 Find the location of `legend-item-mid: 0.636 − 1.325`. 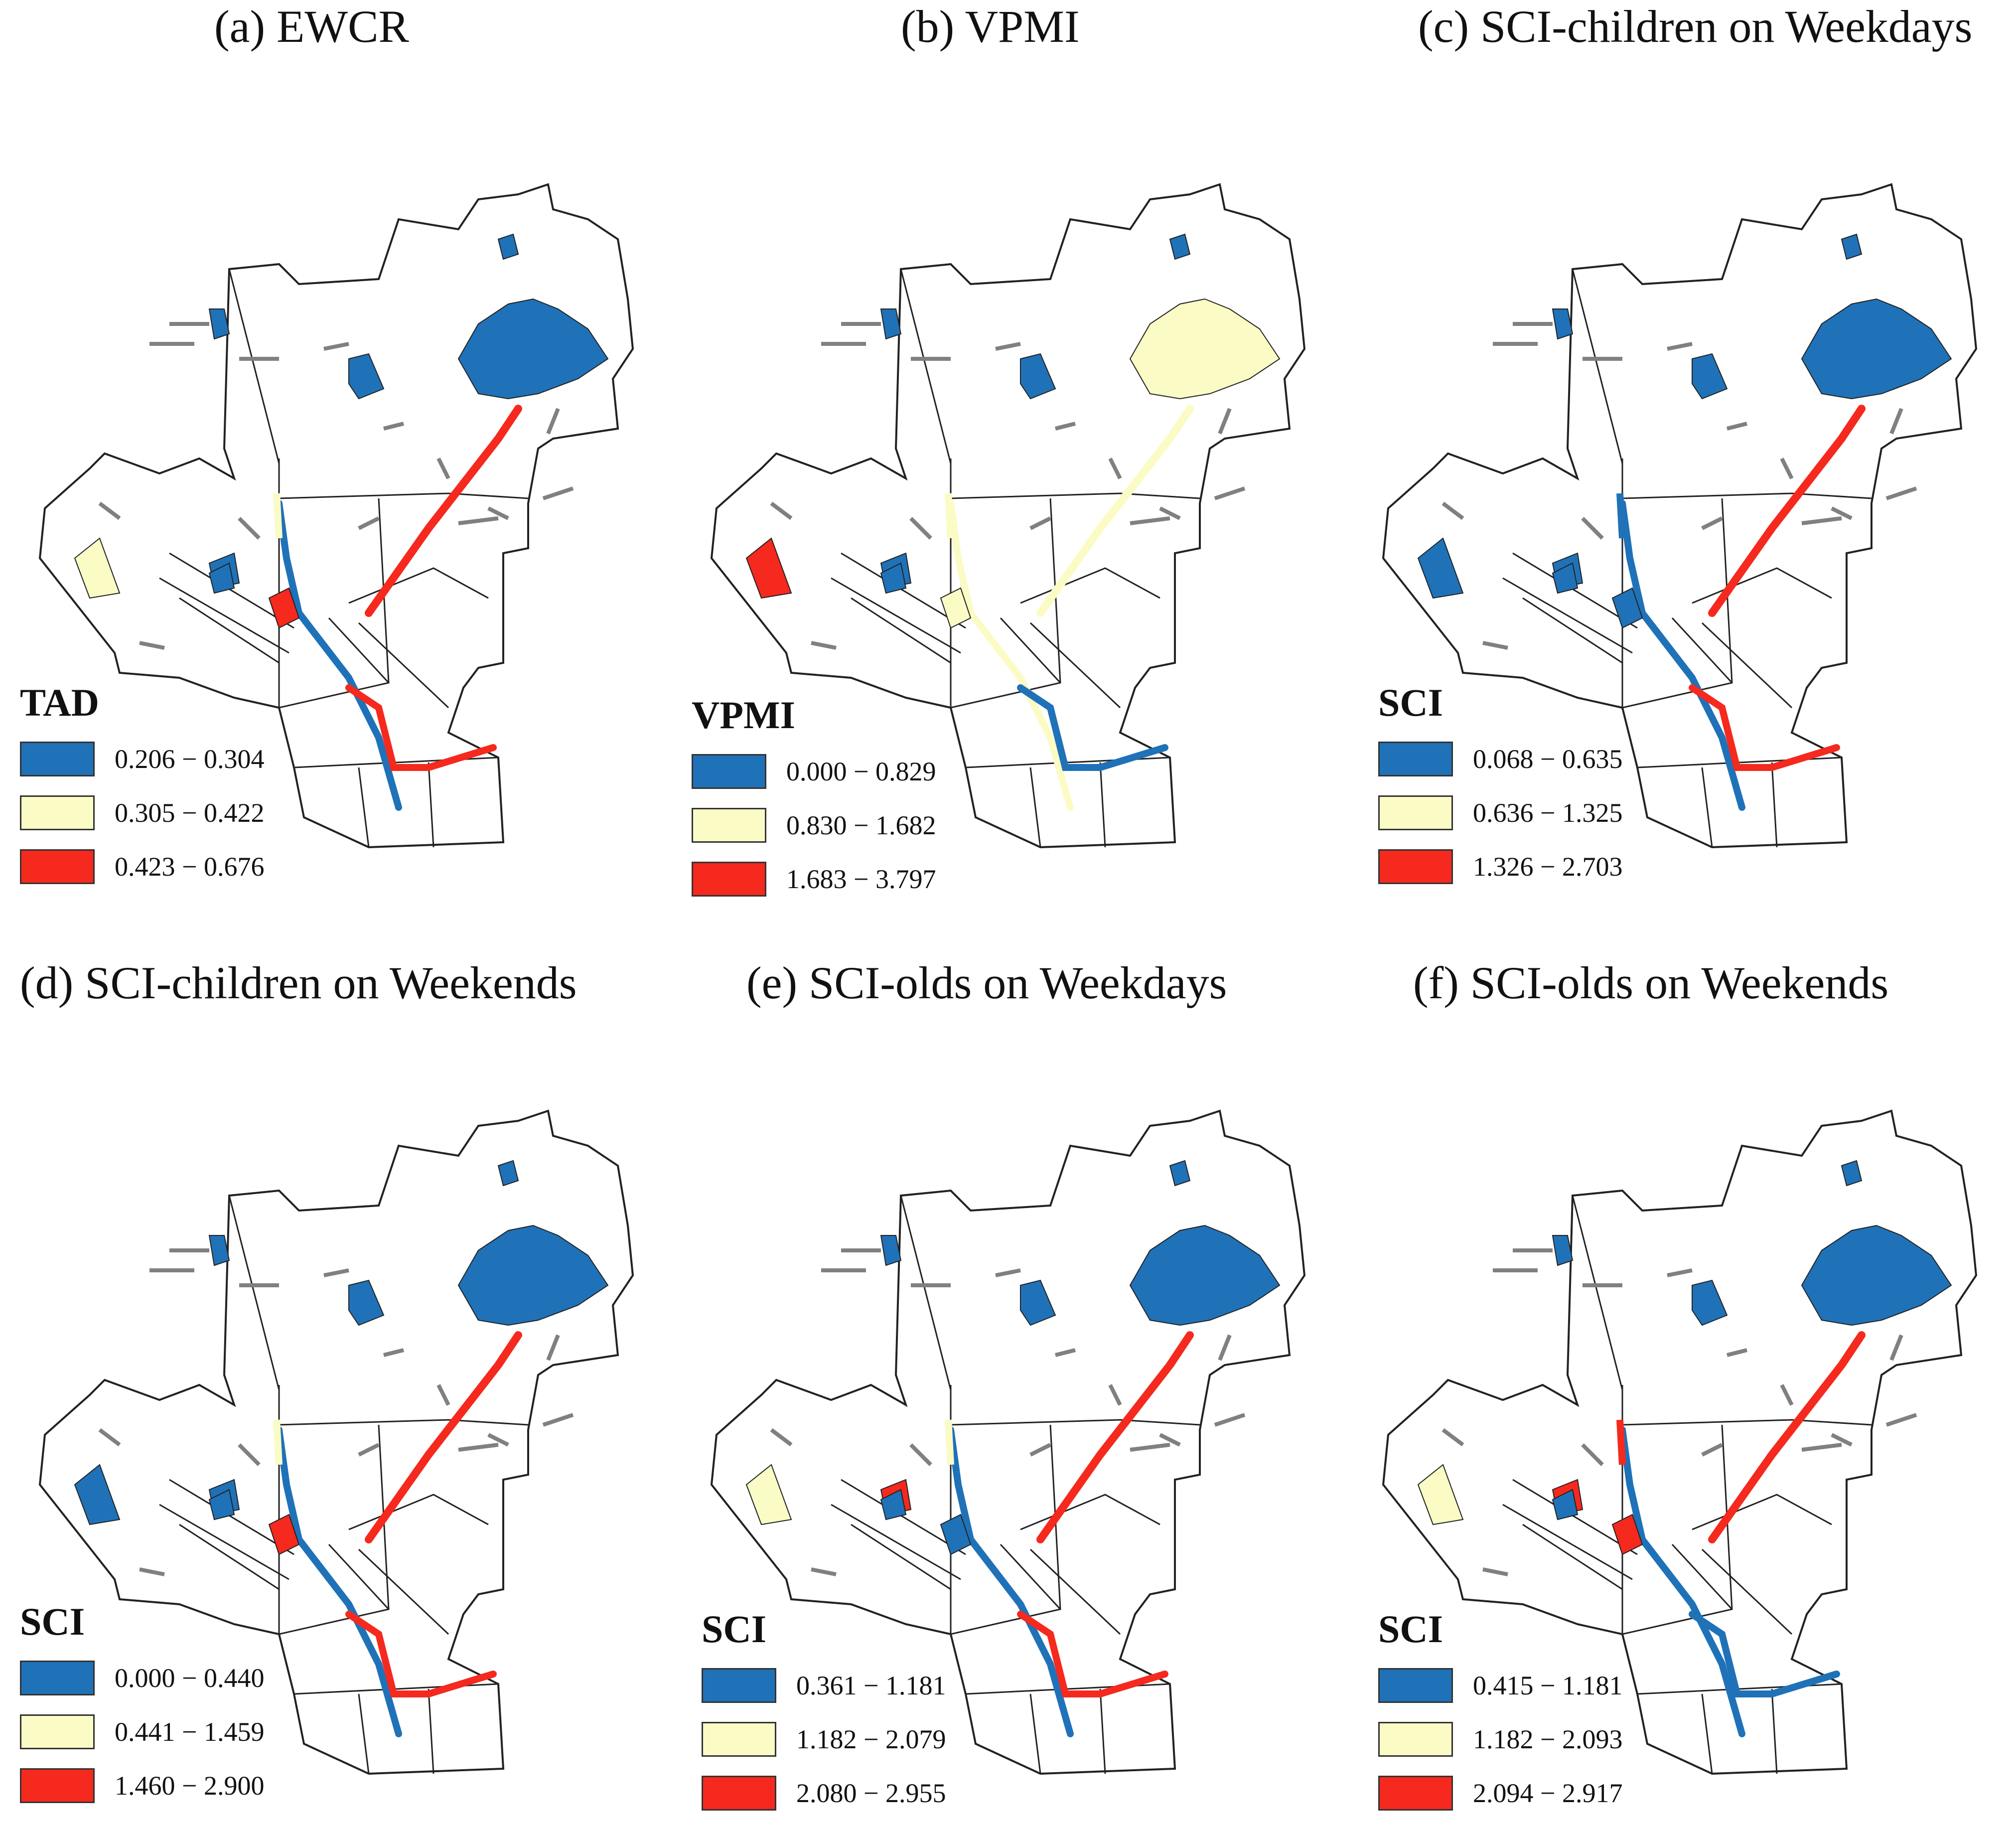

legend-item-mid: 0.636 − 1.325 is located at coordinates (1500, 813).